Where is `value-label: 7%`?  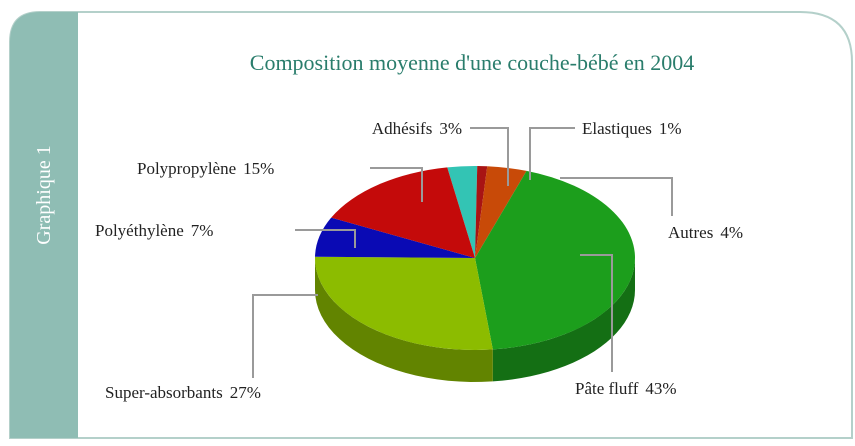 value-label: 7% is located at coordinates (202, 230).